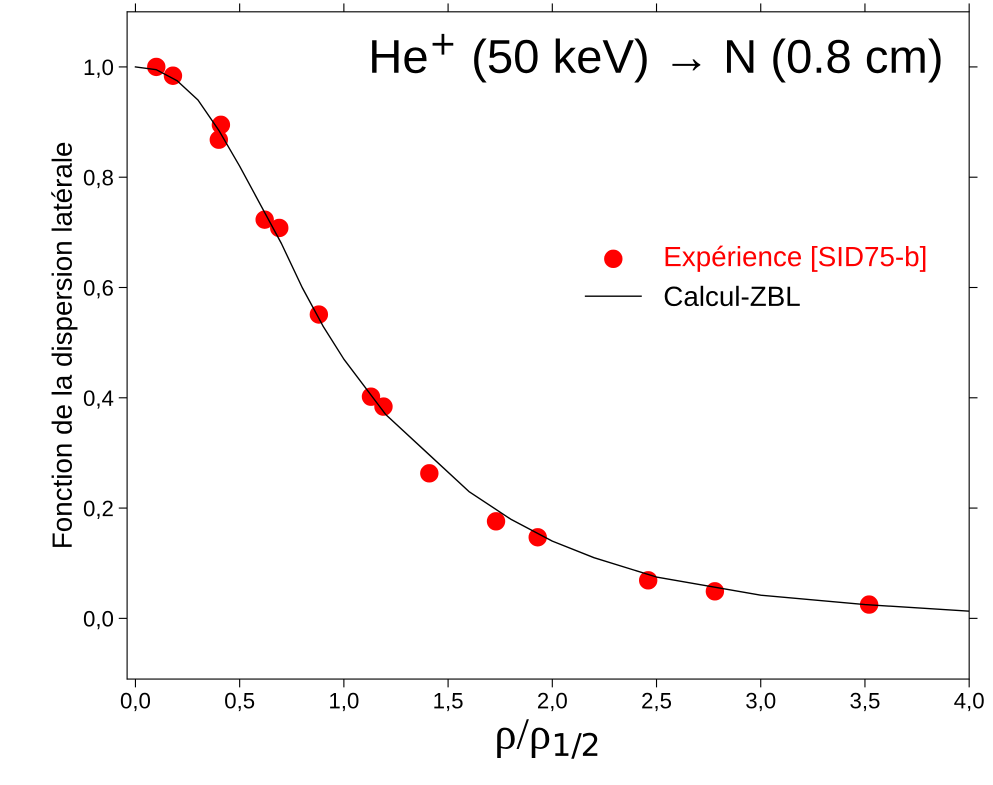  What do you see at coordinates (64, 344) in the screenshot?
I see `y-axis-title: Fonction de la dispersion latérale` at bounding box center [64, 344].